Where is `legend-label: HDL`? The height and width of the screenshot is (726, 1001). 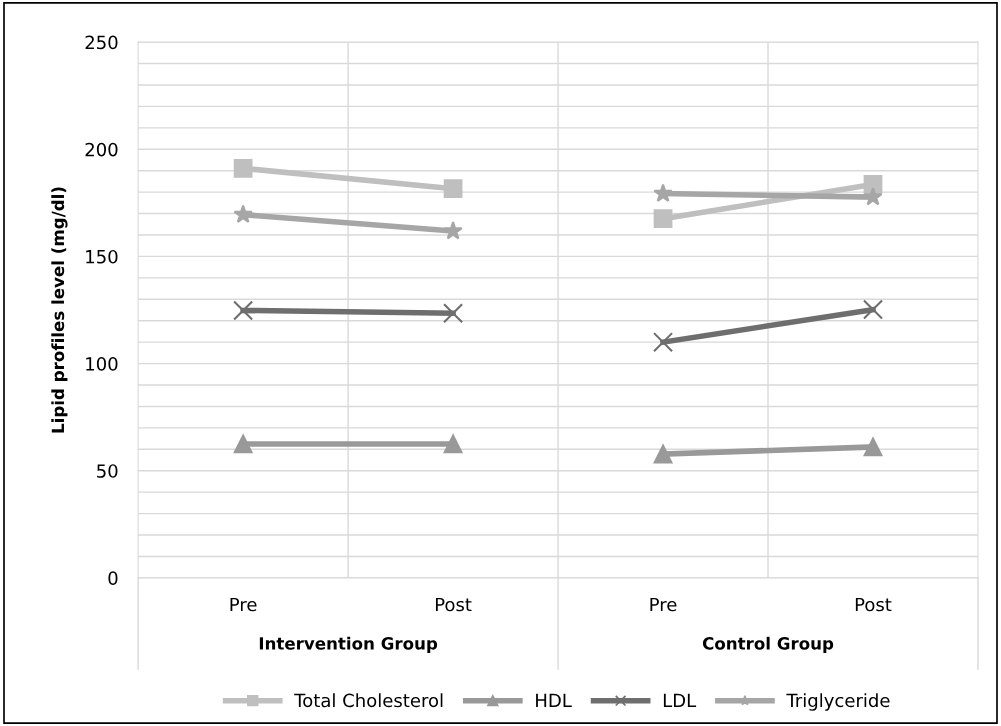 legend-label: HDL is located at coordinates (554, 700).